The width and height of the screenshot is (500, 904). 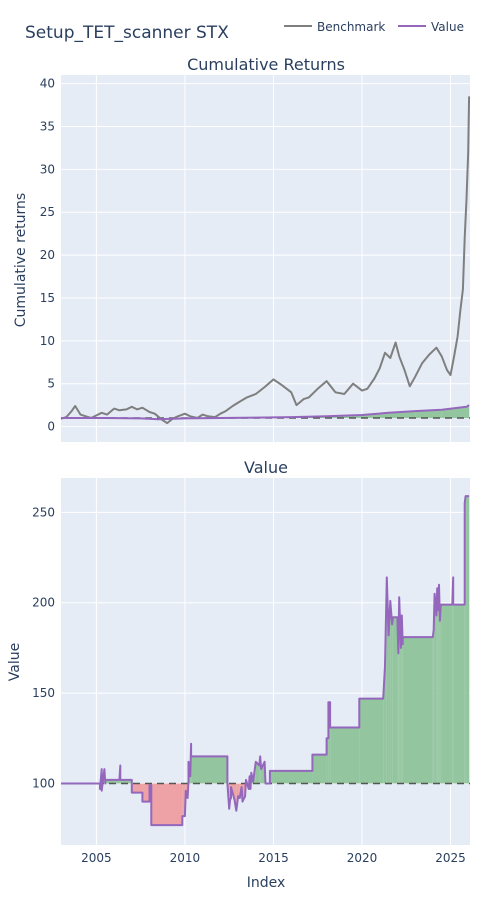 I want to click on figure-title: Setup_TET_scanner STX, so click(x=127, y=33).